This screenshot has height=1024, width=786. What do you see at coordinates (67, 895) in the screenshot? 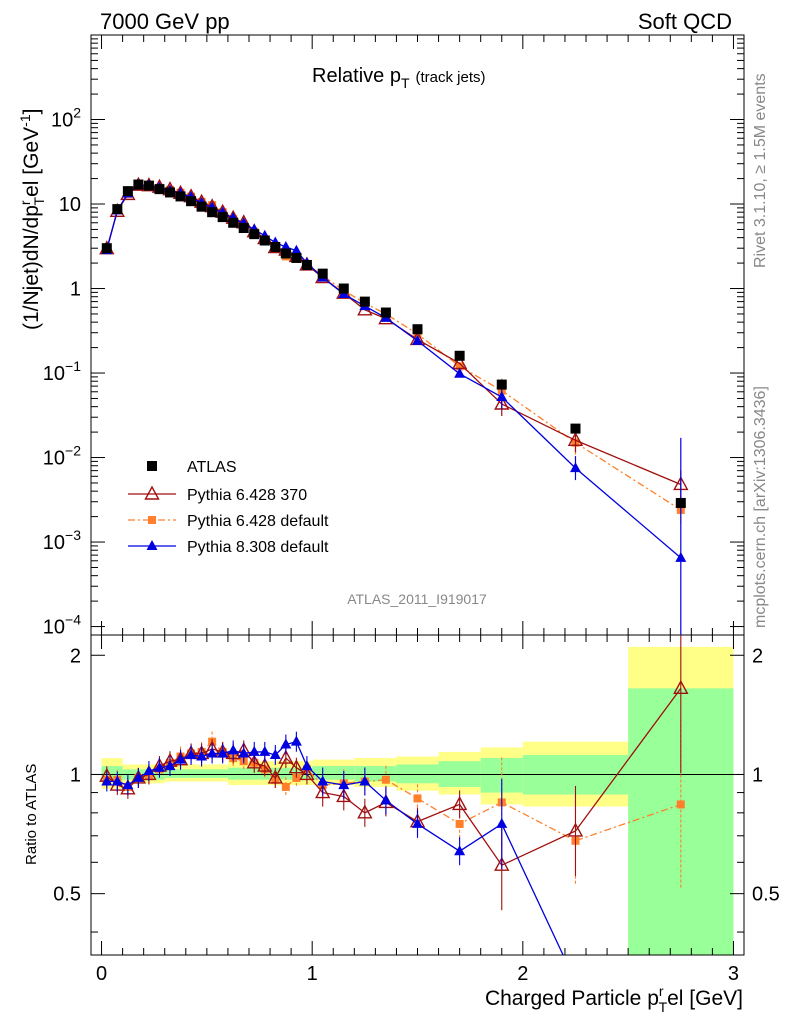
I see `ratio-tick-label: 0.5` at bounding box center [67, 895].